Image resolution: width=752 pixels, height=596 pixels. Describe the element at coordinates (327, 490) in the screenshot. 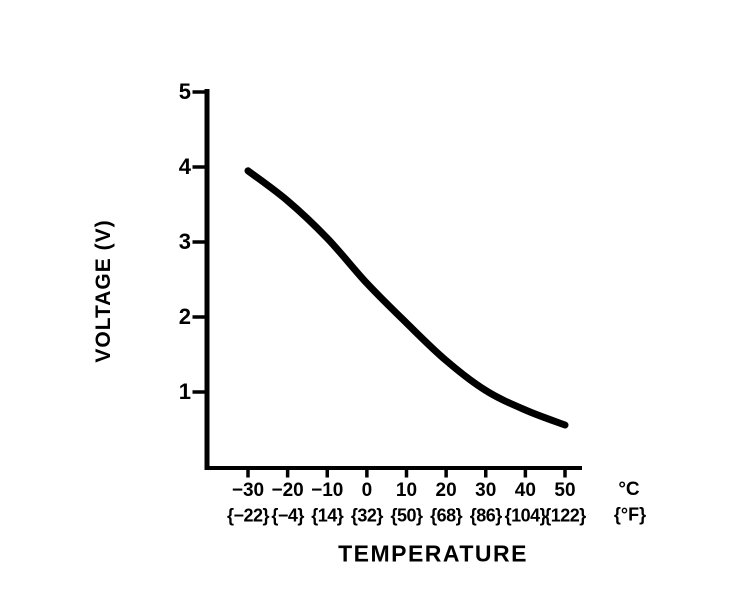

I see `x-tick-label-celsius: −10` at that location.